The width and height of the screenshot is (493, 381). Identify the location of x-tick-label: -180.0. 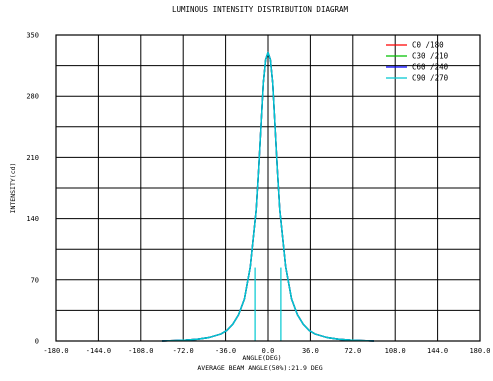
(55, 351).